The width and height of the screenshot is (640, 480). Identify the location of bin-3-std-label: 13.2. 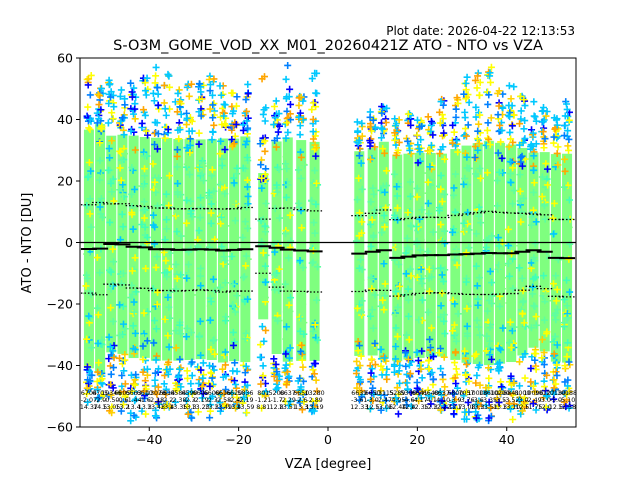
(122, 407).